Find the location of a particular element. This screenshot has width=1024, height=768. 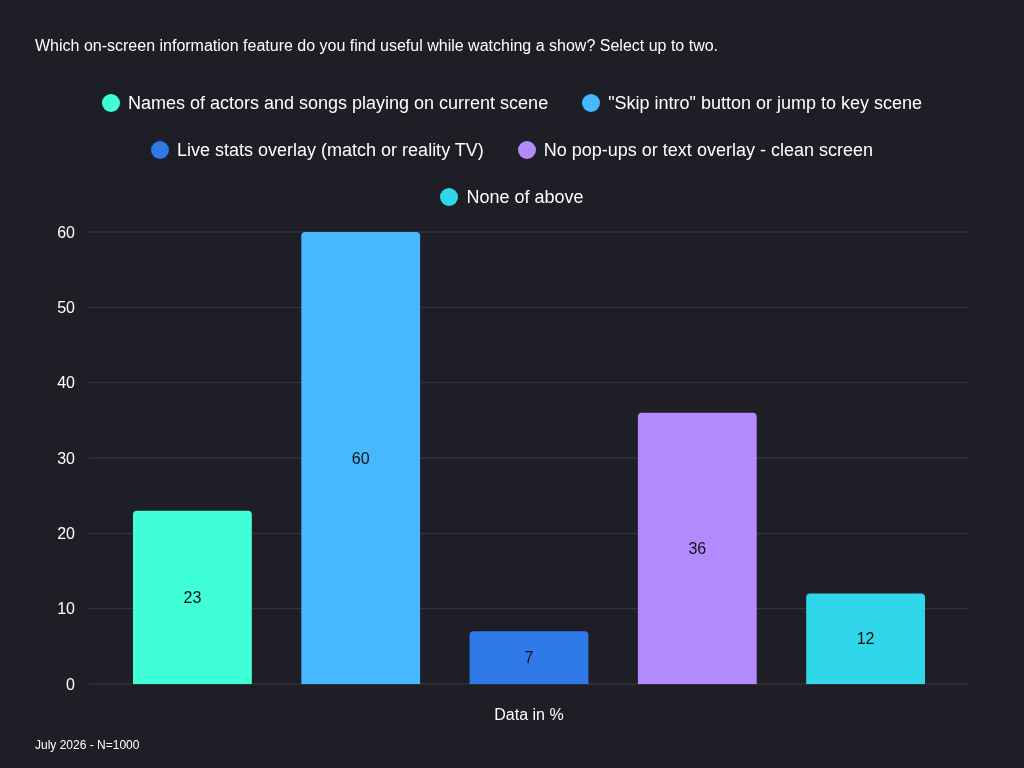

y-tick-label: 40 is located at coordinates (66, 383).